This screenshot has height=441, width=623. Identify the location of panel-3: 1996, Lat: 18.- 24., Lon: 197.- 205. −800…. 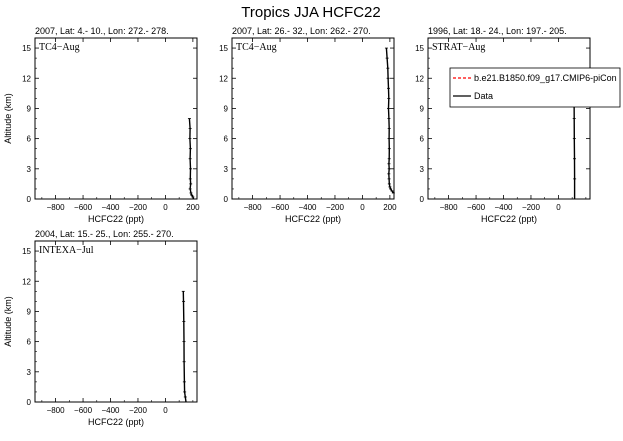
(503, 125).